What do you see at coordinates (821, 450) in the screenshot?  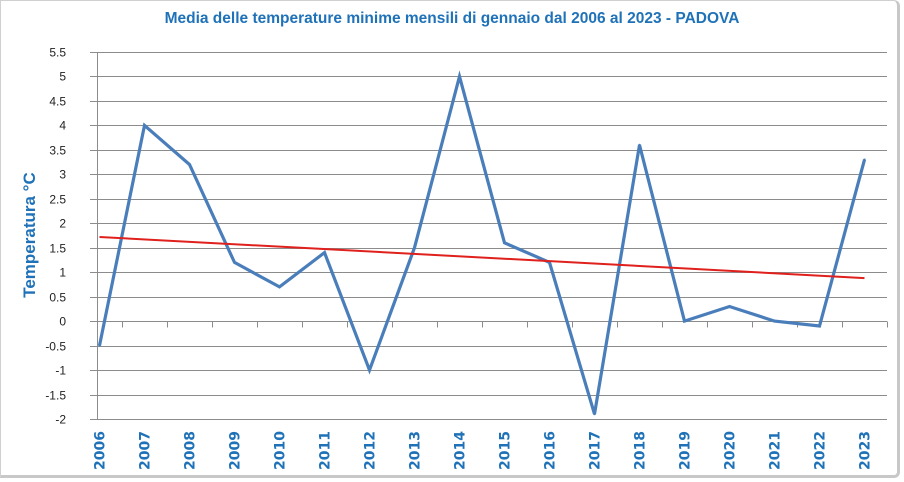 I see `x-tick-label: 2022` at bounding box center [821, 450].